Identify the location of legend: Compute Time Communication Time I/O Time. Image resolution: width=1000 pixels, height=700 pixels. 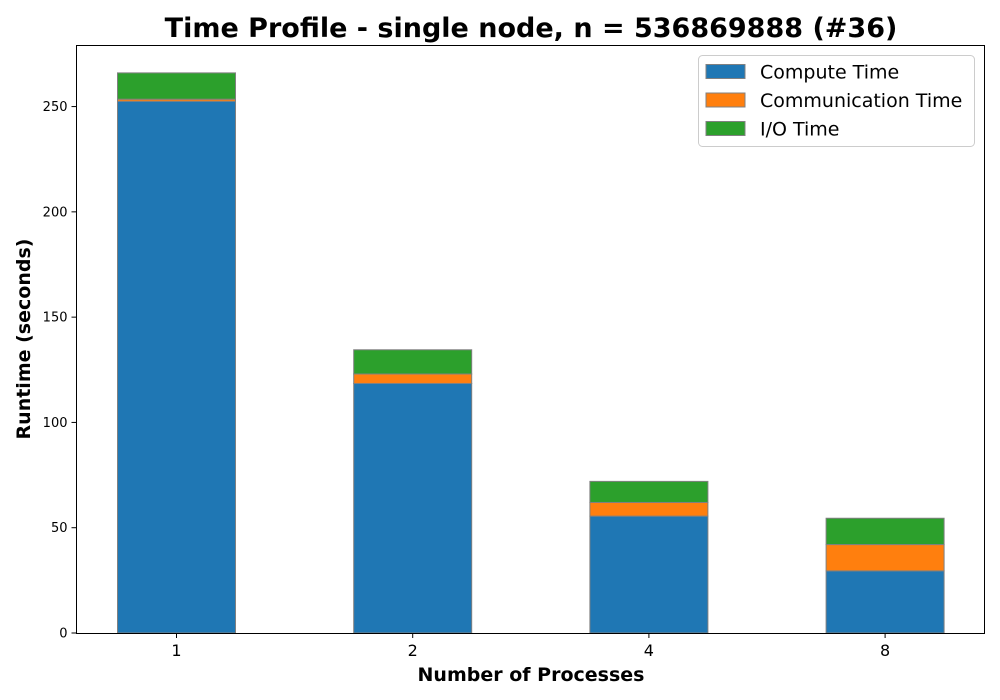
(836, 101).